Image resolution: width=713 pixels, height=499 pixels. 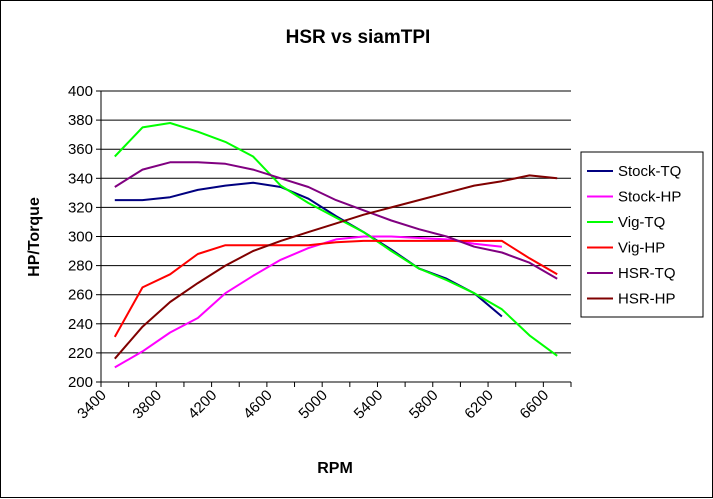 I want to click on y-tick-label: 320, so click(x=80, y=207).